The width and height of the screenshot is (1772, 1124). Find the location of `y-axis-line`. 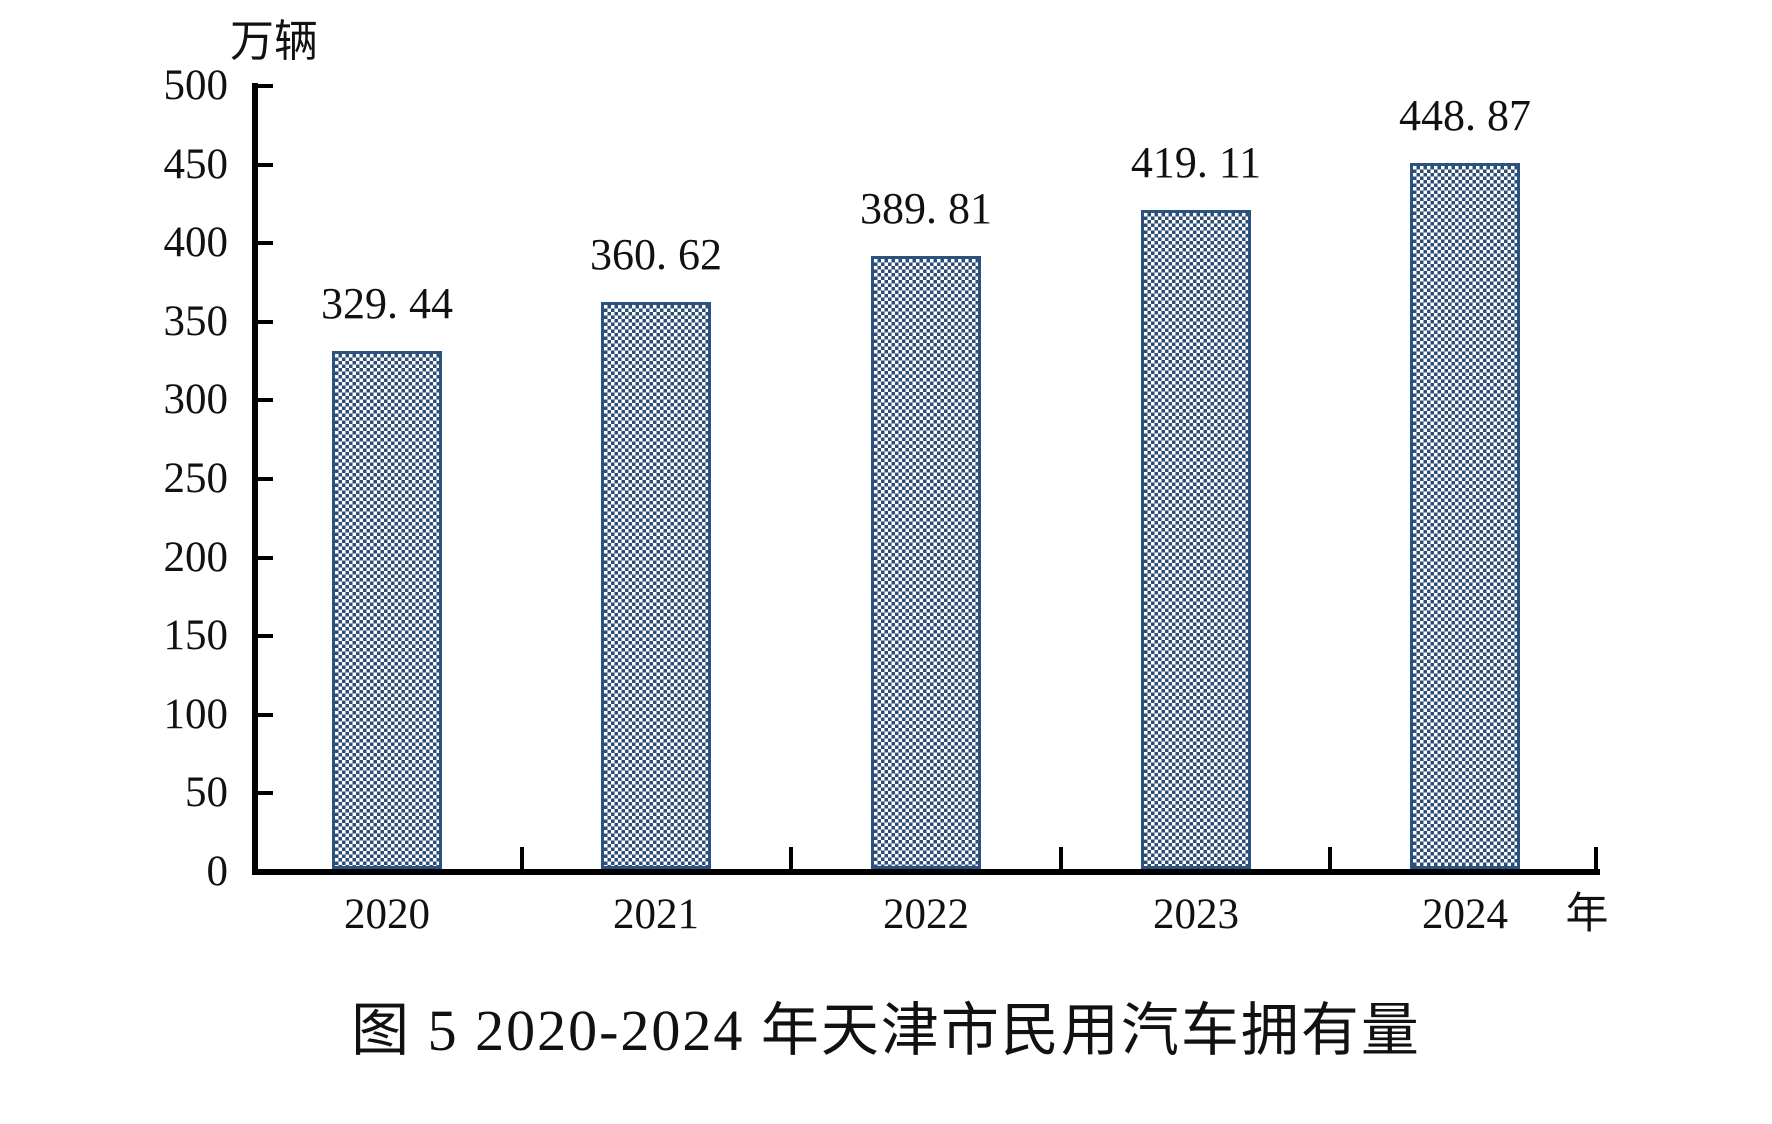

y-axis-line is located at coordinates (255, 479).